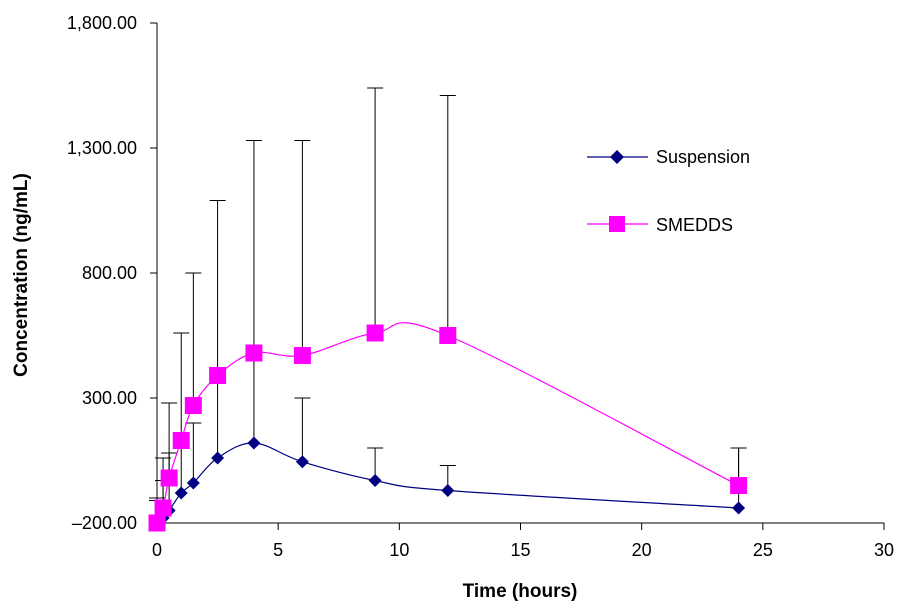 This screenshot has width=901, height=605. What do you see at coordinates (278, 550) in the screenshot?
I see `x-tick-label: 5` at bounding box center [278, 550].